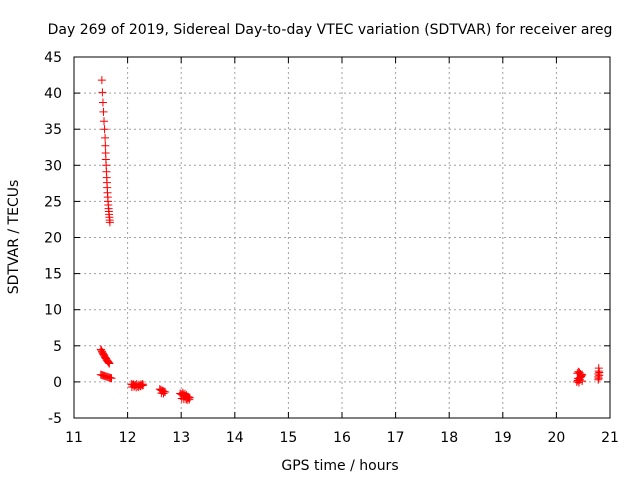 The image size is (640, 480). Describe the element at coordinates (181, 438) in the screenshot. I see `x-tick-label: 13` at that location.